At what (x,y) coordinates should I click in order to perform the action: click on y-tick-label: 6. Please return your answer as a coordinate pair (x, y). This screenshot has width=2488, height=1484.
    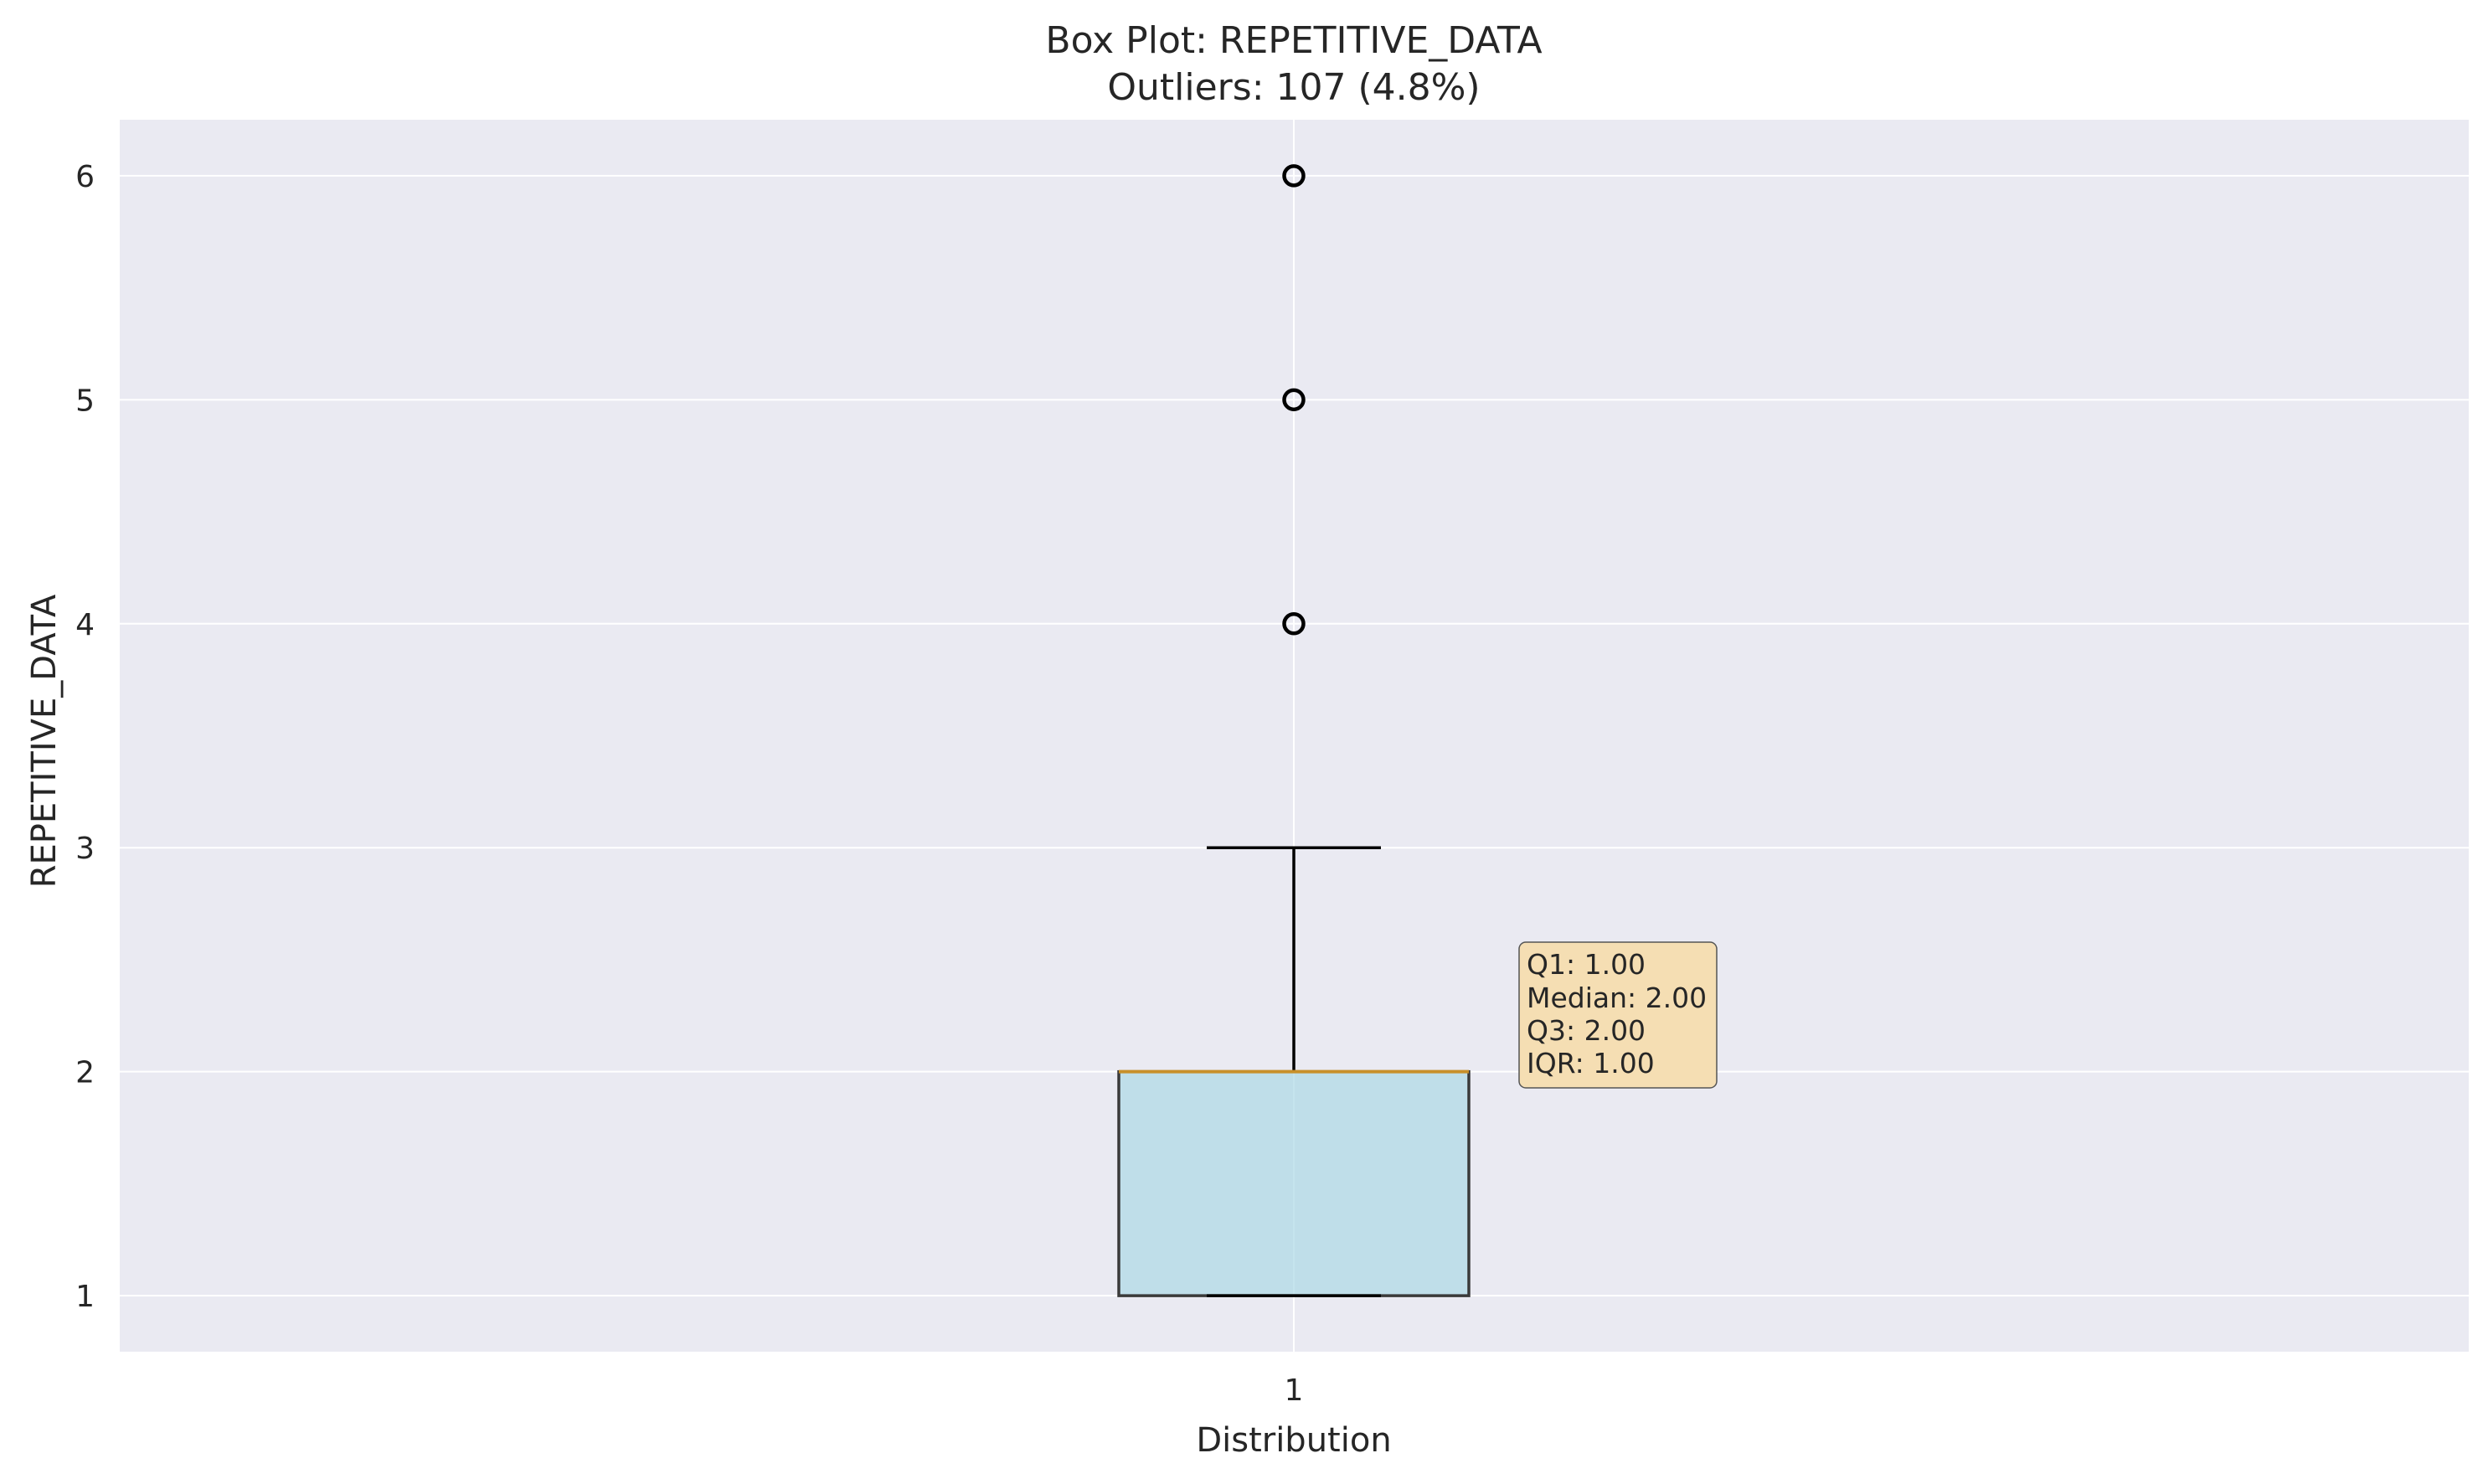
    Looking at the image, I should click on (85, 177).